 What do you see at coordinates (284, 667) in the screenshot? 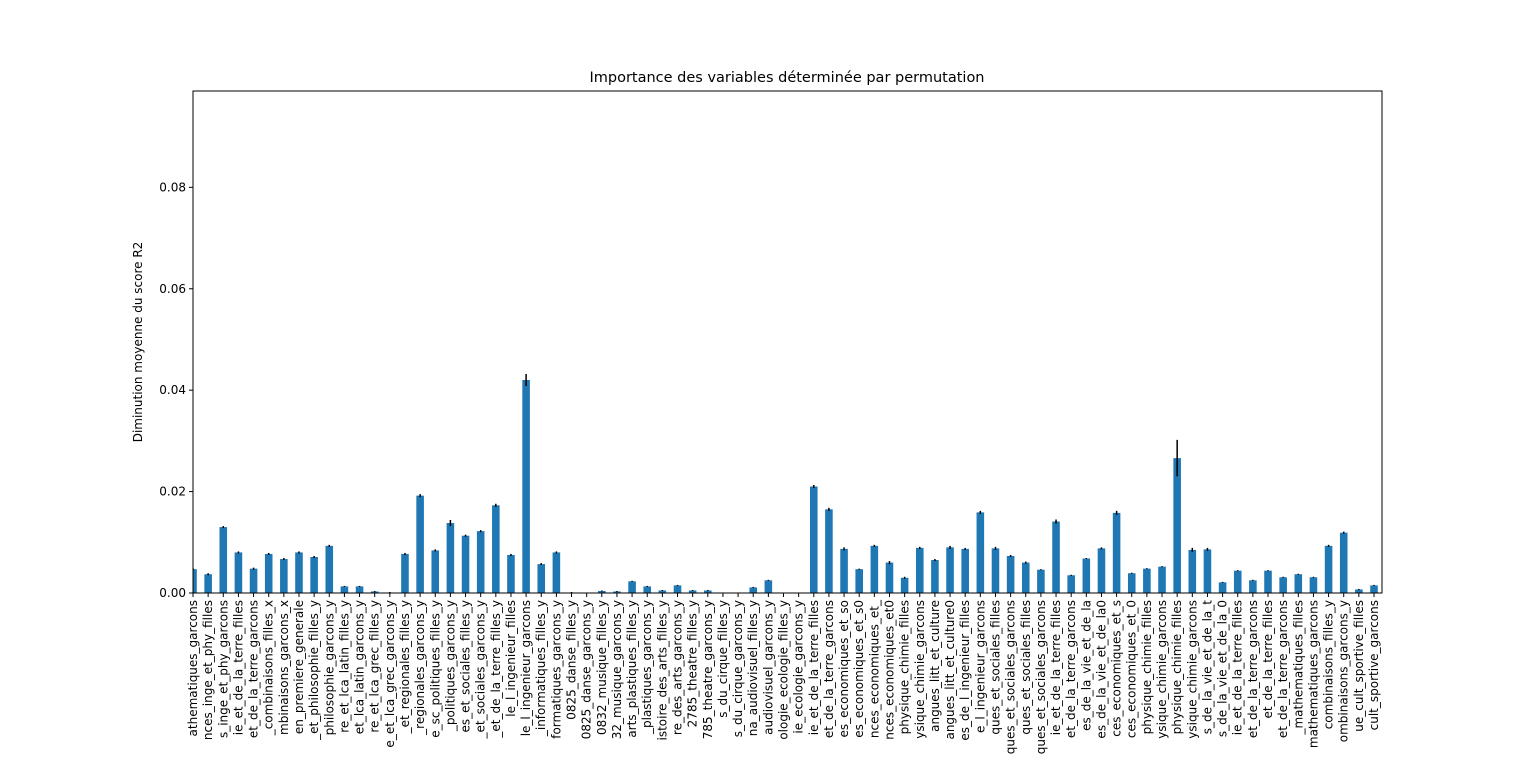
I see `x-tick-label: mbinaisons_garcons_x` at bounding box center [284, 667].